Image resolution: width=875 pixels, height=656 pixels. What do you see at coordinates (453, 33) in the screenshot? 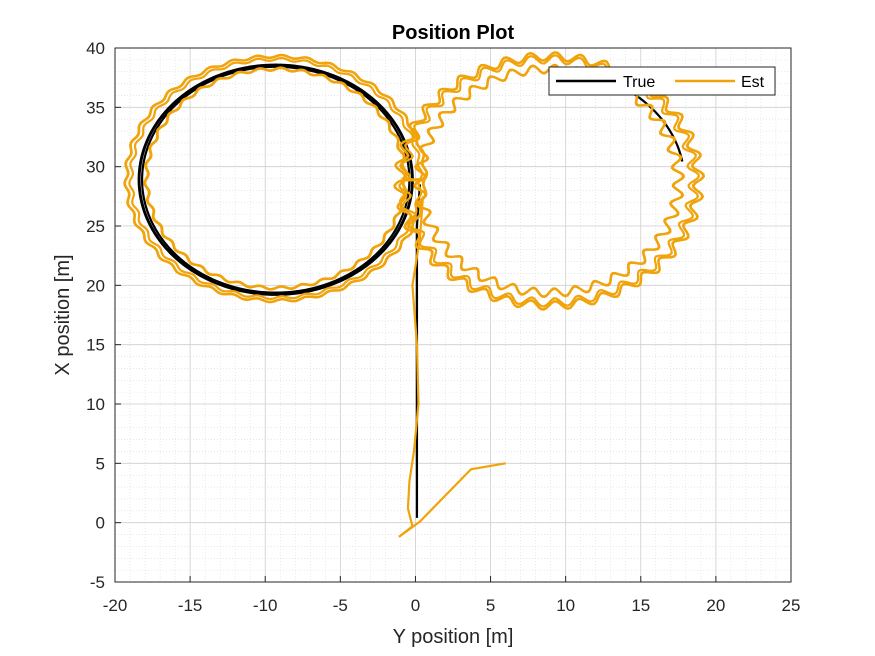
I see `chart-title: Position Plot` at bounding box center [453, 33].